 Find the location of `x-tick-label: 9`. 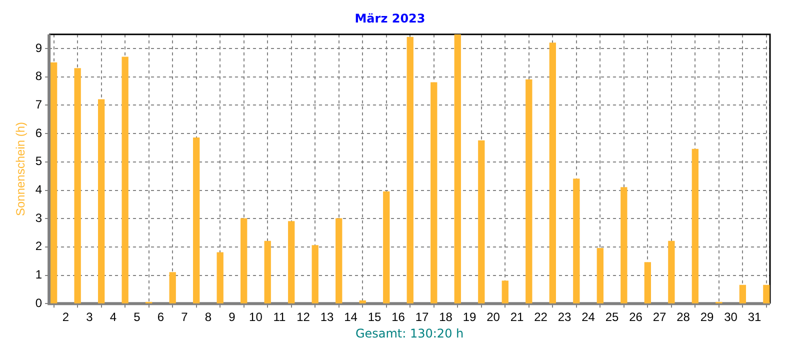

x-tick-label: 9 is located at coordinates (232, 317).